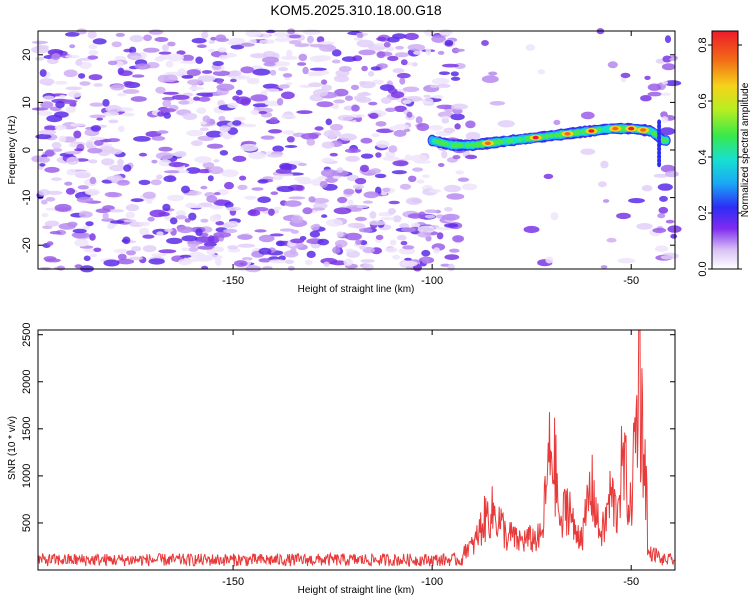 The height and width of the screenshot is (605, 750). Describe the element at coordinates (27, 245) in the screenshot. I see `y-tick-label: -20` at that location.